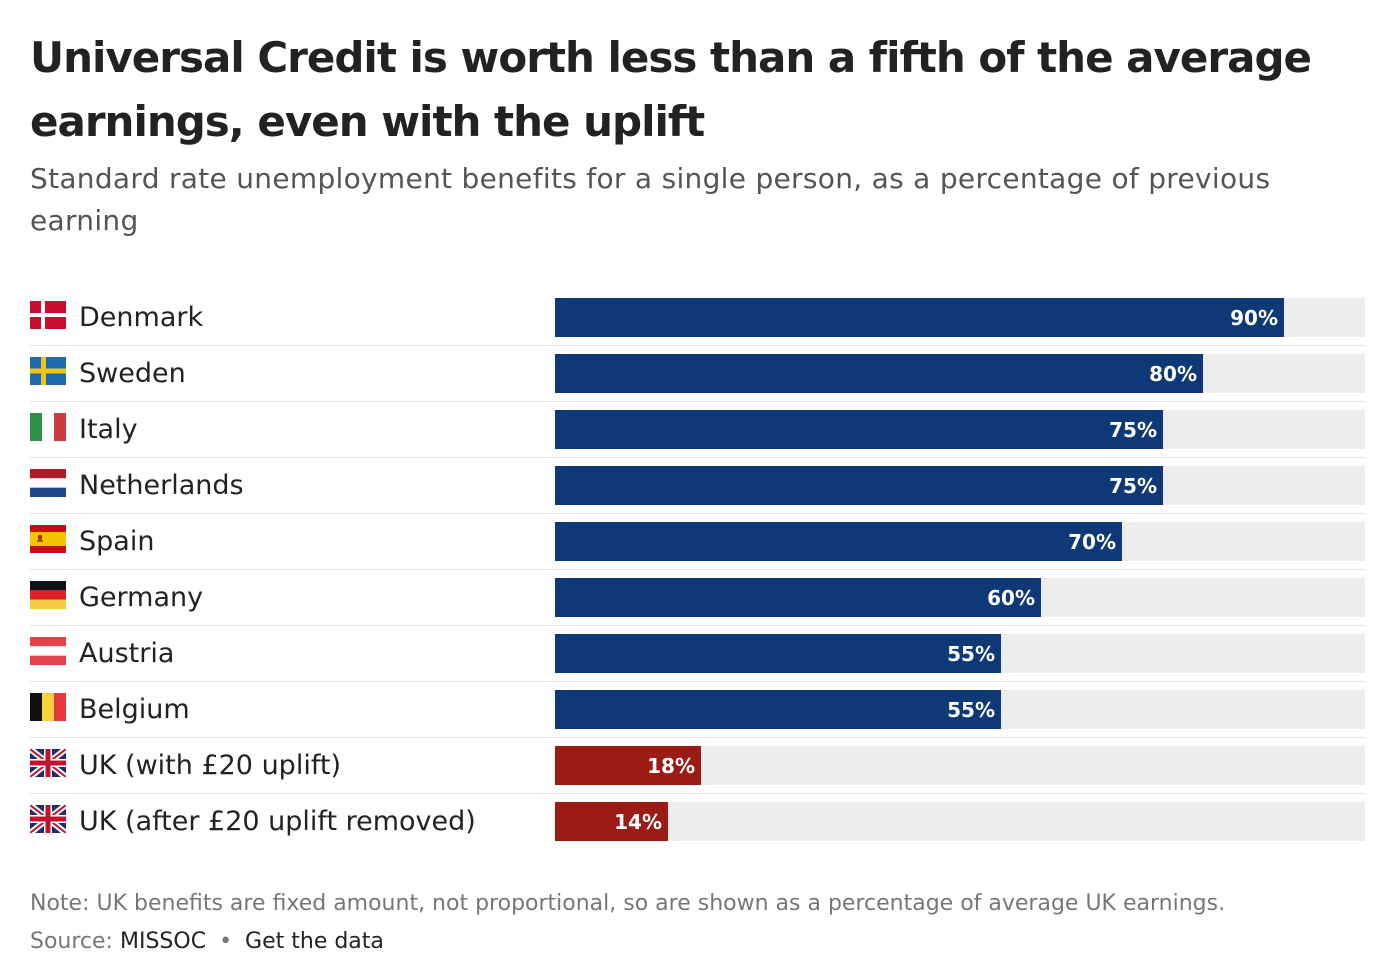  I want to click on bar-row: Italy 75%, so click(697, 430).